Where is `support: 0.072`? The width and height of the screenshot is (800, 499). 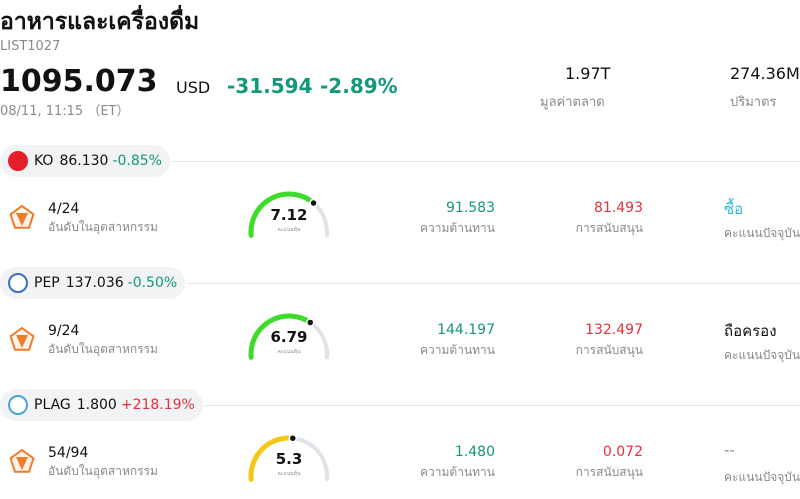
support: 0.072 is located at coordinates (622, 452).